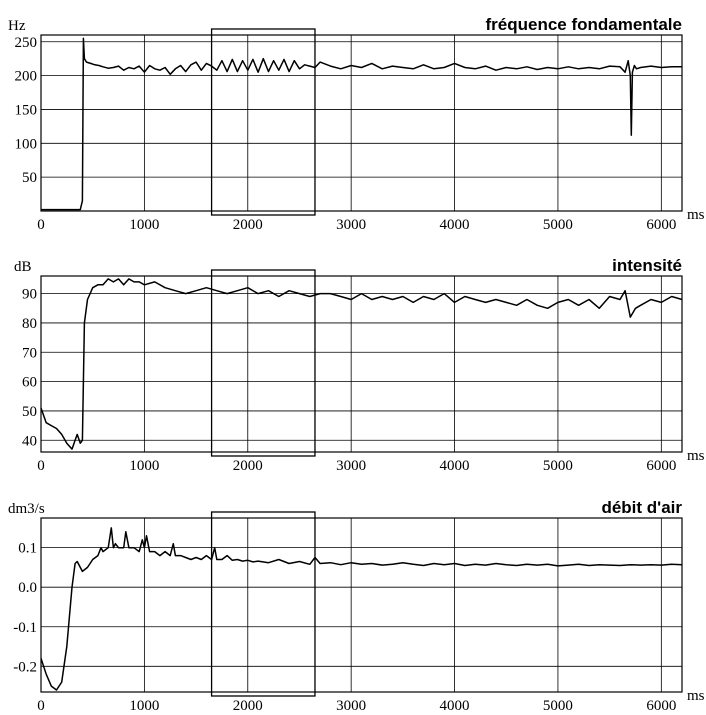 This screenshot has height=715, width=706. I want to click on y-unit-label: dB, so click(23, 267).